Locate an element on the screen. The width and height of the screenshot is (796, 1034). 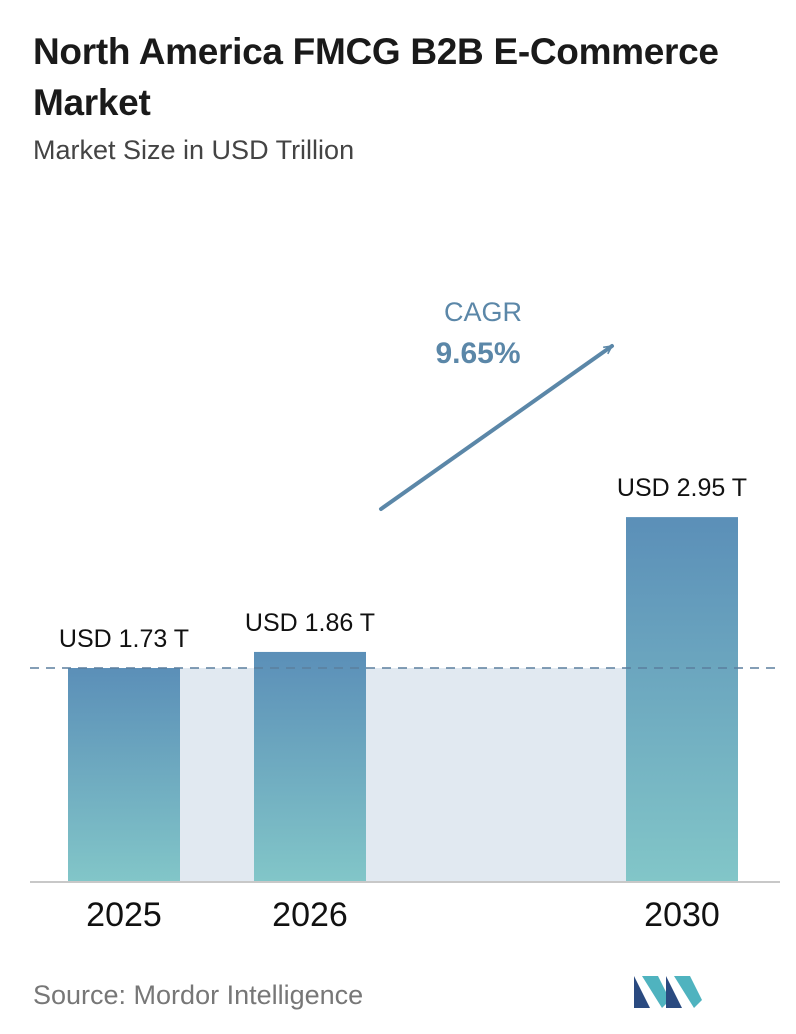
cagr-arrow is located at coordinates (496, 427).